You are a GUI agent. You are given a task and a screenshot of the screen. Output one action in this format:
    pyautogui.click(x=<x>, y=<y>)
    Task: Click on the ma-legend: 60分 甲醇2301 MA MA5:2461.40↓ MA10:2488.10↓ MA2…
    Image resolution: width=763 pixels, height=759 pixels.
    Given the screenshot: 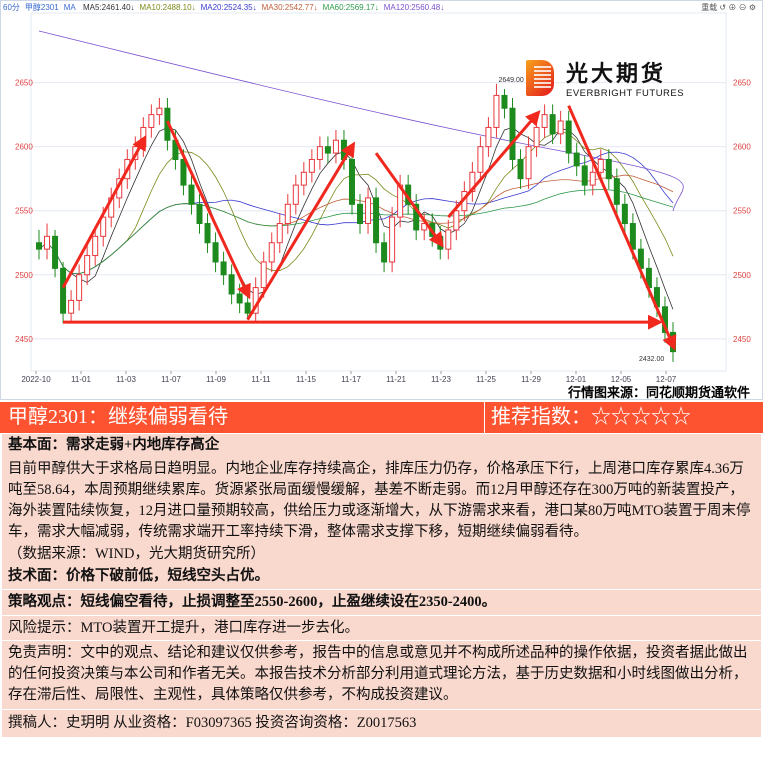 What is the action you would take?
    pyautogui.click(x=228, y=7)
    